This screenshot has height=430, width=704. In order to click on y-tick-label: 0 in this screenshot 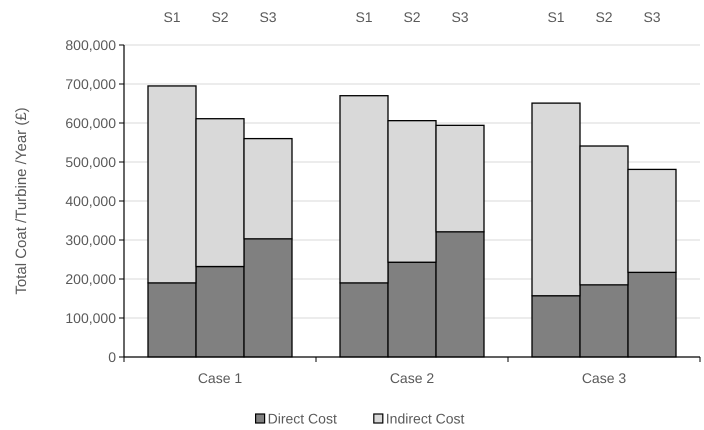, I will do `click(112, 356)`.